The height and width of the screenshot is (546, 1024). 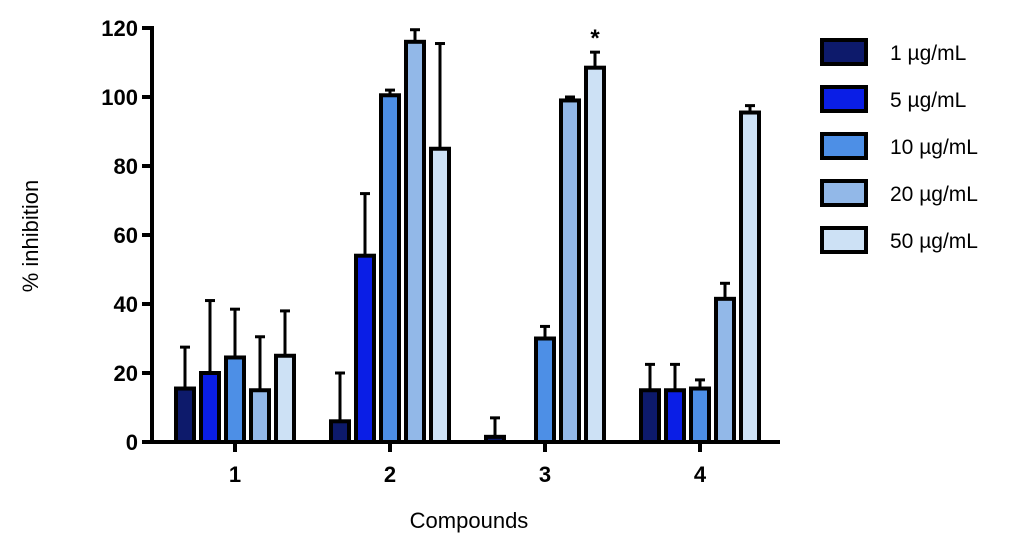 I want to click on x-tick-label: 3, so click(x=545, y=474).